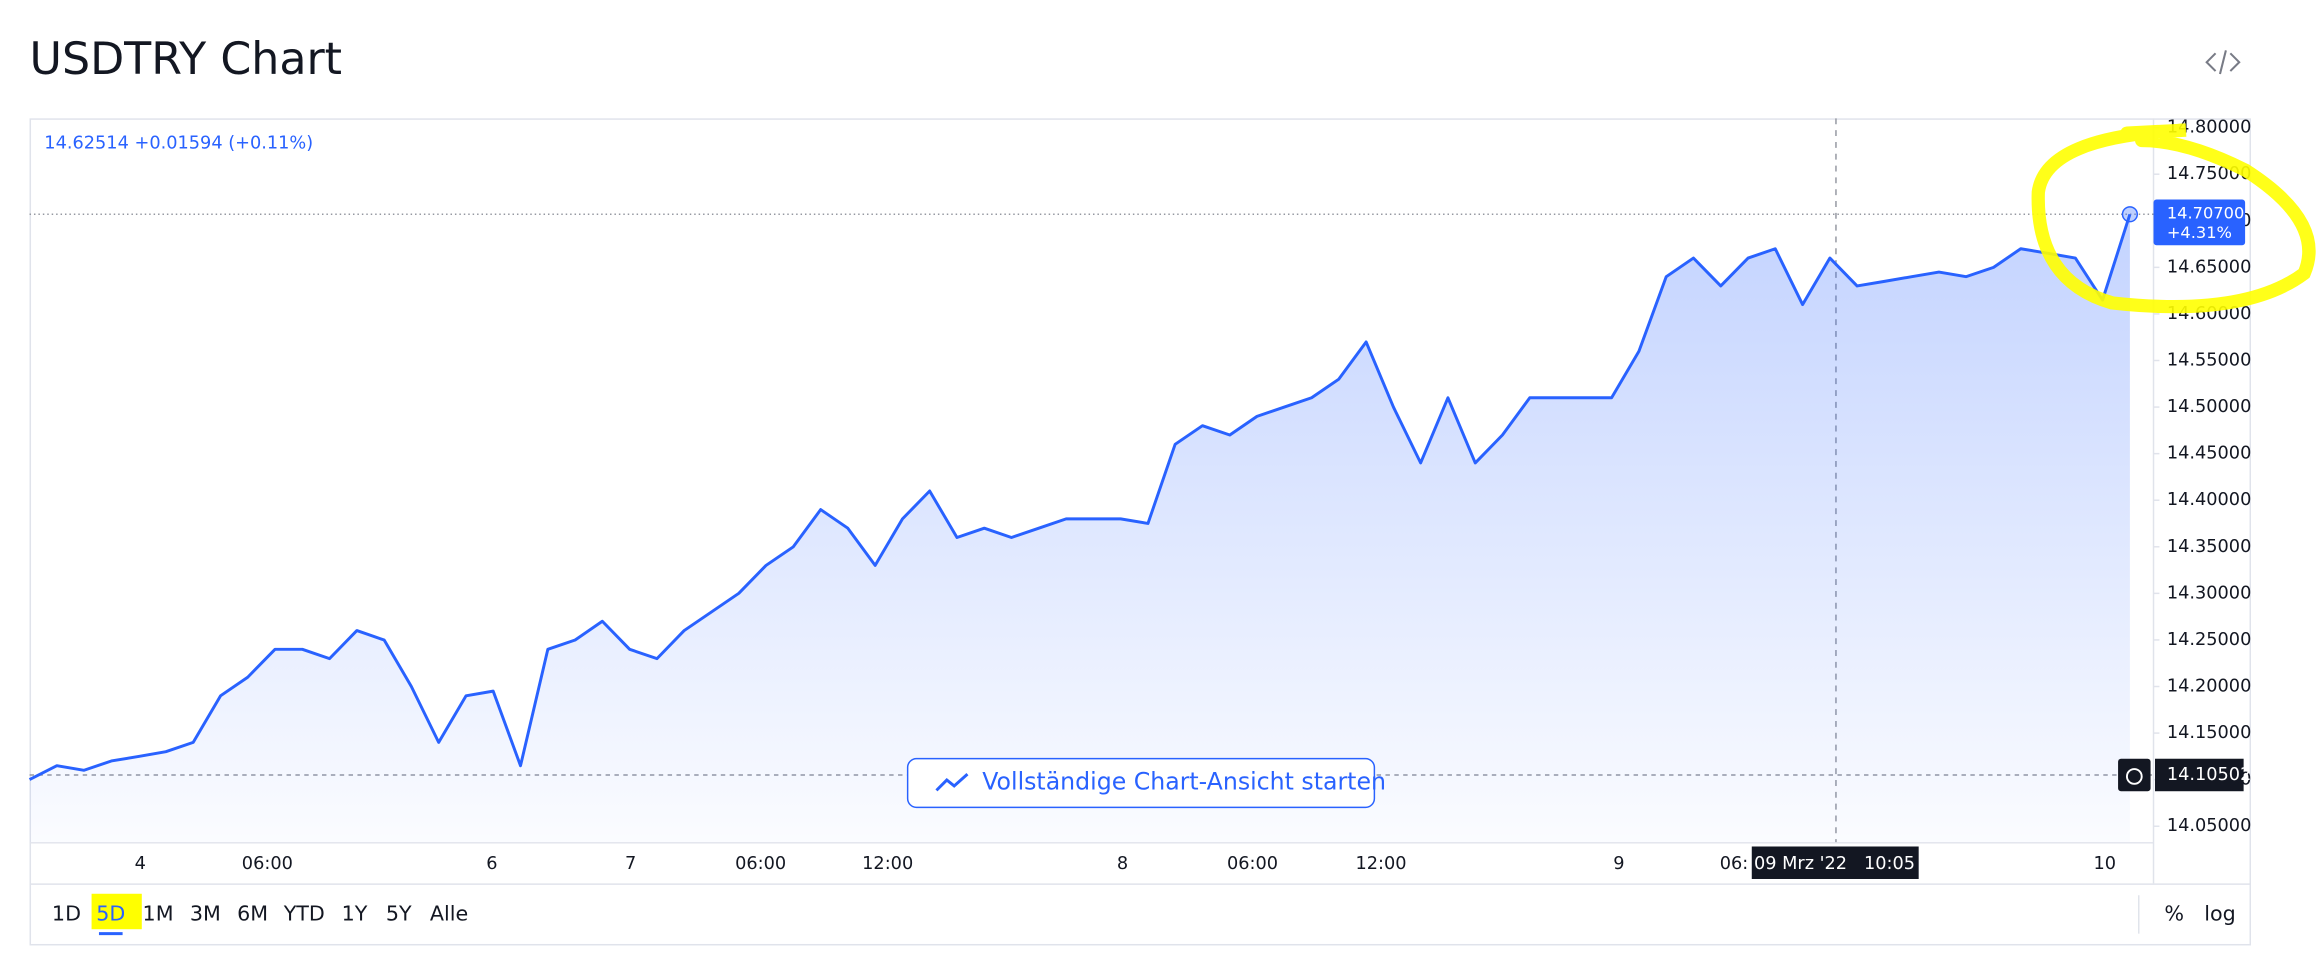 This screenshot has height=953, width=2316. What do you see at coordinates (2105, 864) in the screenshot?
I see `x-tick-label: 10` at bounding box center [2105, 864].